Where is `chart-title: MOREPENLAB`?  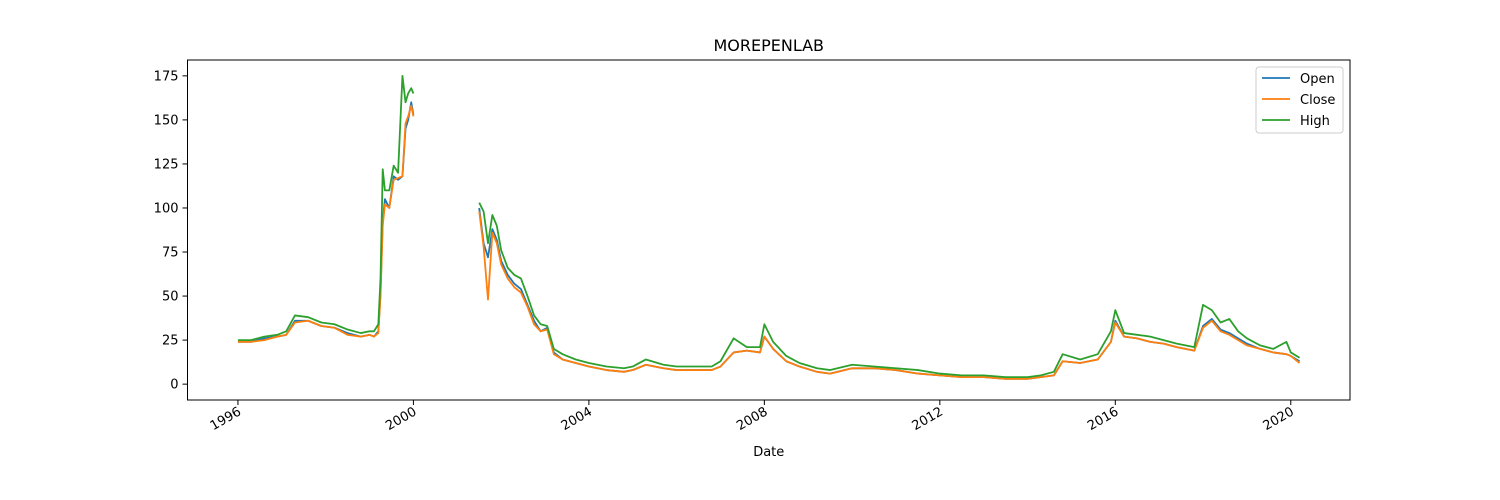 chart-title: MOREPENLAB is located at coordinates (768, 45).